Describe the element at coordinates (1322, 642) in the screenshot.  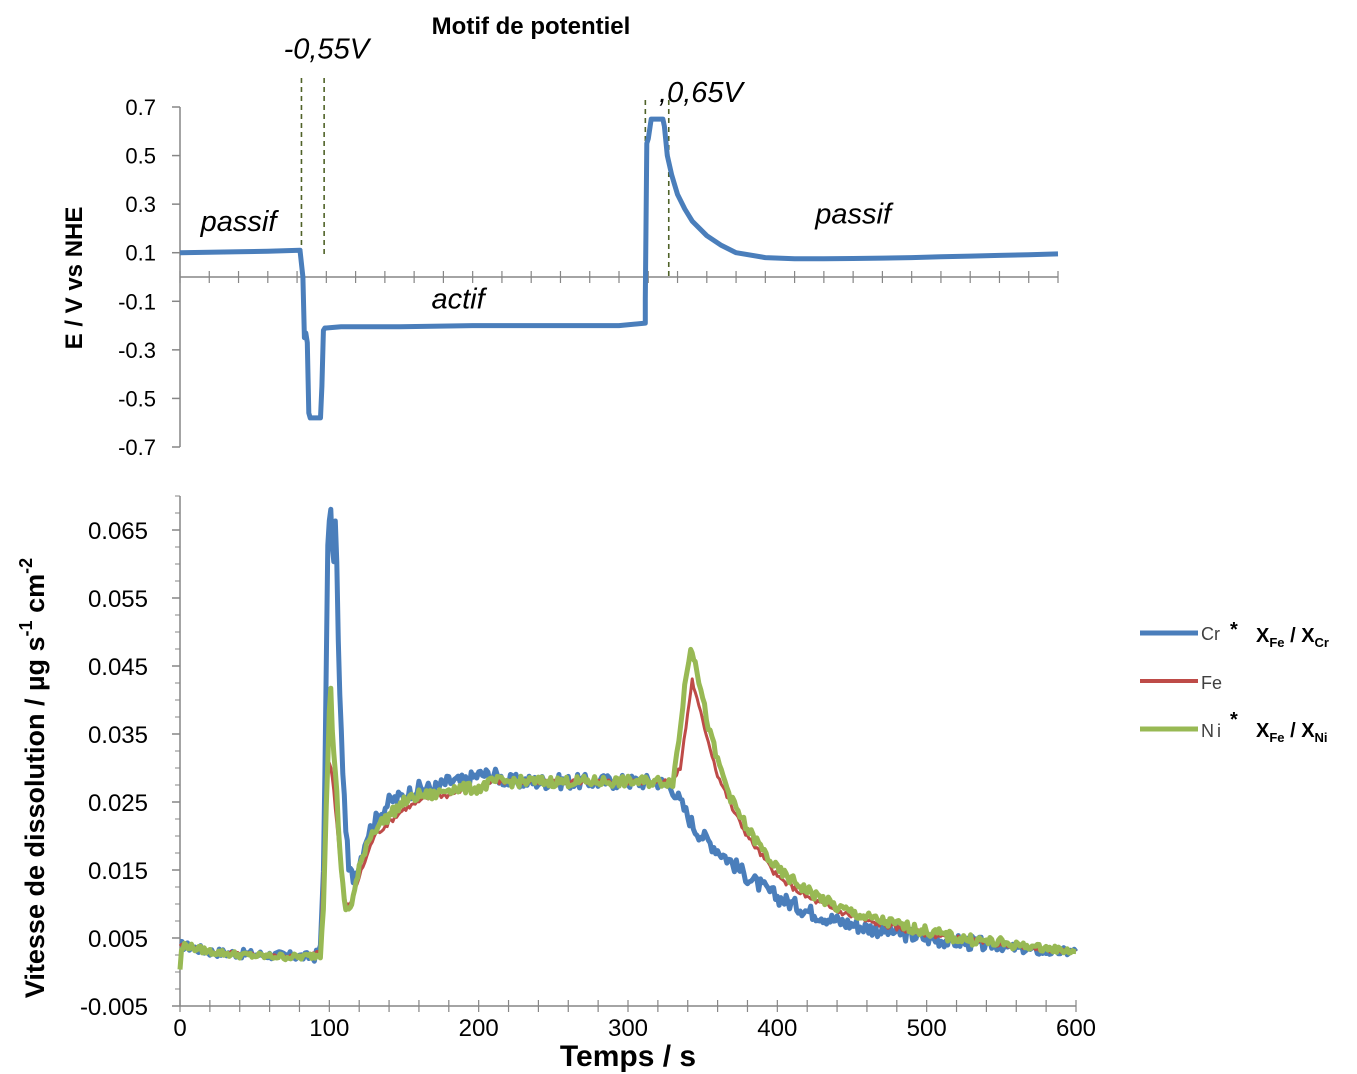
I see `legend-cr-b-sub: Cr` at that location.